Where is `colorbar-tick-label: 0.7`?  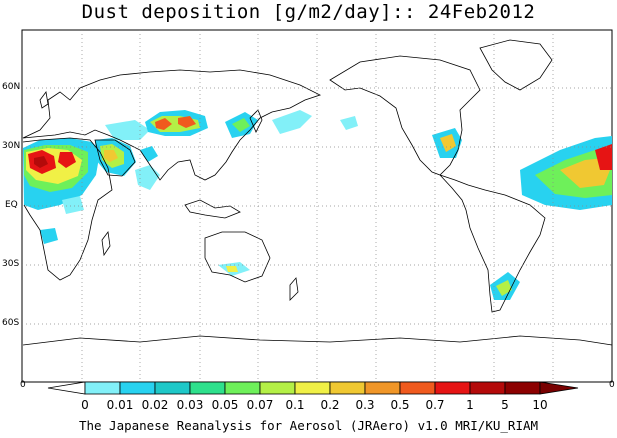
colorbar-tick-label: 0.7 is located at coordinates (435, 405).